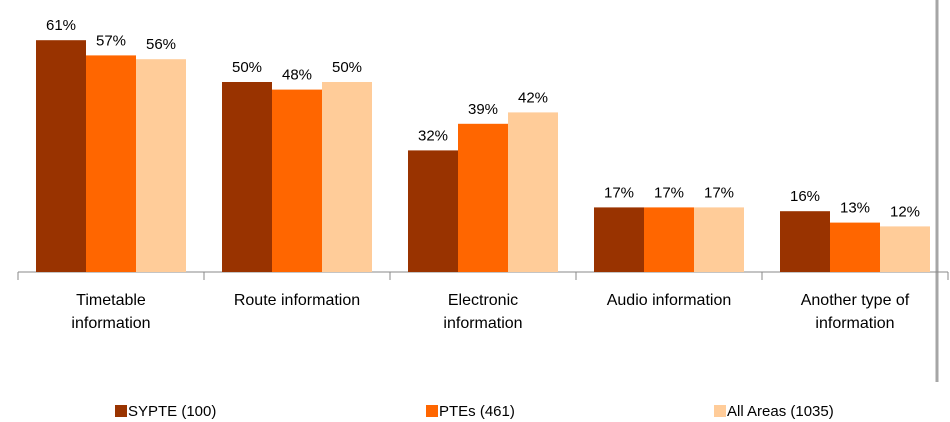  What do you see at coordinates (905, 211) in the screenshot?
I see `data-label: 12%` at bounding box center [905, 211].